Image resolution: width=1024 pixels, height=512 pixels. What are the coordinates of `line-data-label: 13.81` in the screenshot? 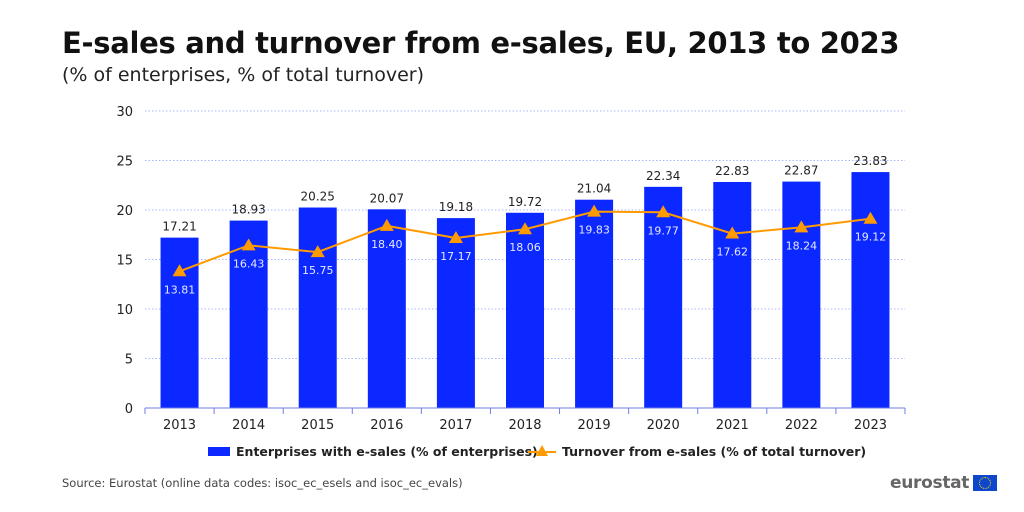 It's located at (180, 289).